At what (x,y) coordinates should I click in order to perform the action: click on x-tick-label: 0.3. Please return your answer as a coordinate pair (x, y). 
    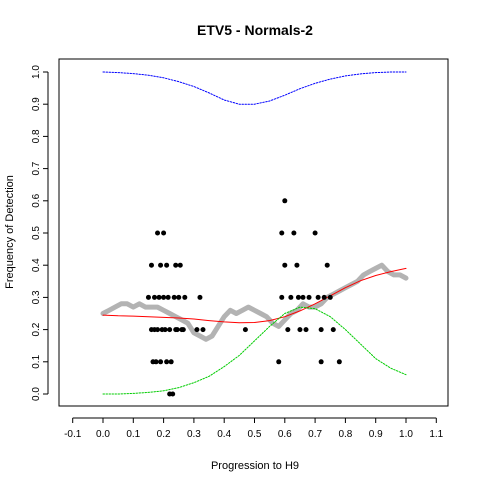
    Looking at the image, I should click on (194, 434).